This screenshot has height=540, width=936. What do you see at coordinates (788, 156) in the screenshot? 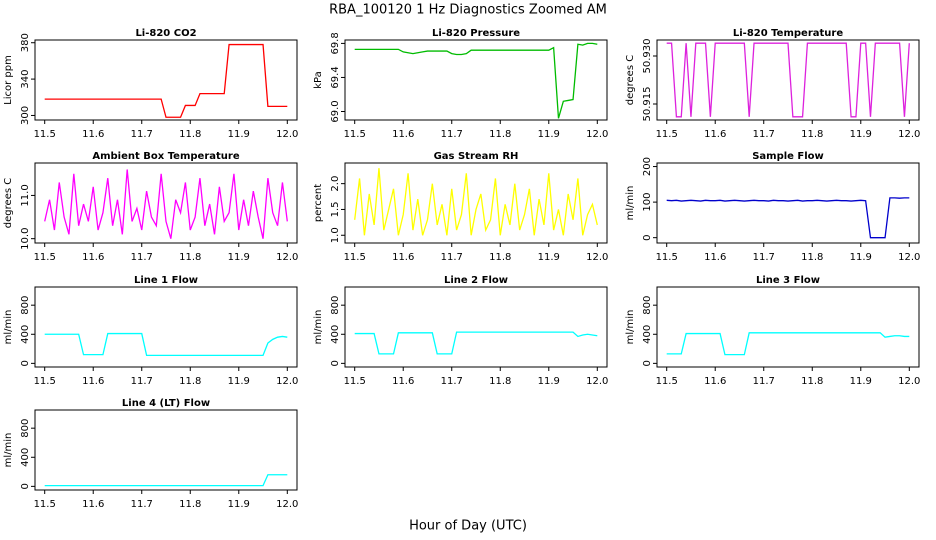
I see `panel-title: Sample Flow` at bounding box center [788, 156].